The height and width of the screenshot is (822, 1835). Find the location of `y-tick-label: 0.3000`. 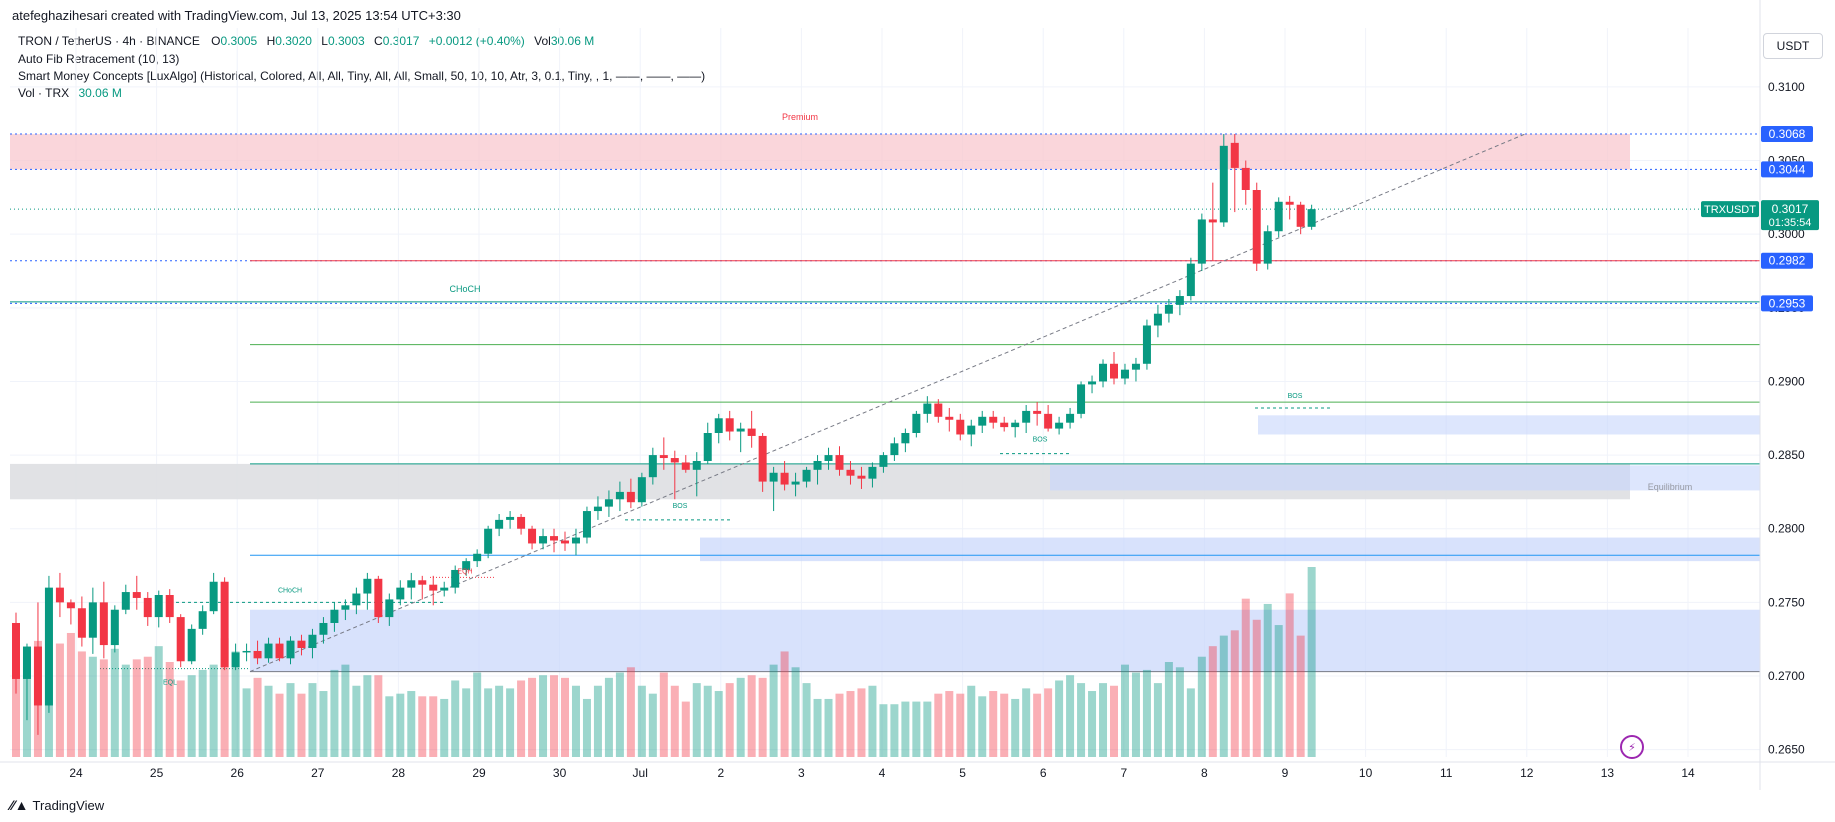

y-tick-label: 0.3000 is located at coordinates (1786, 234).